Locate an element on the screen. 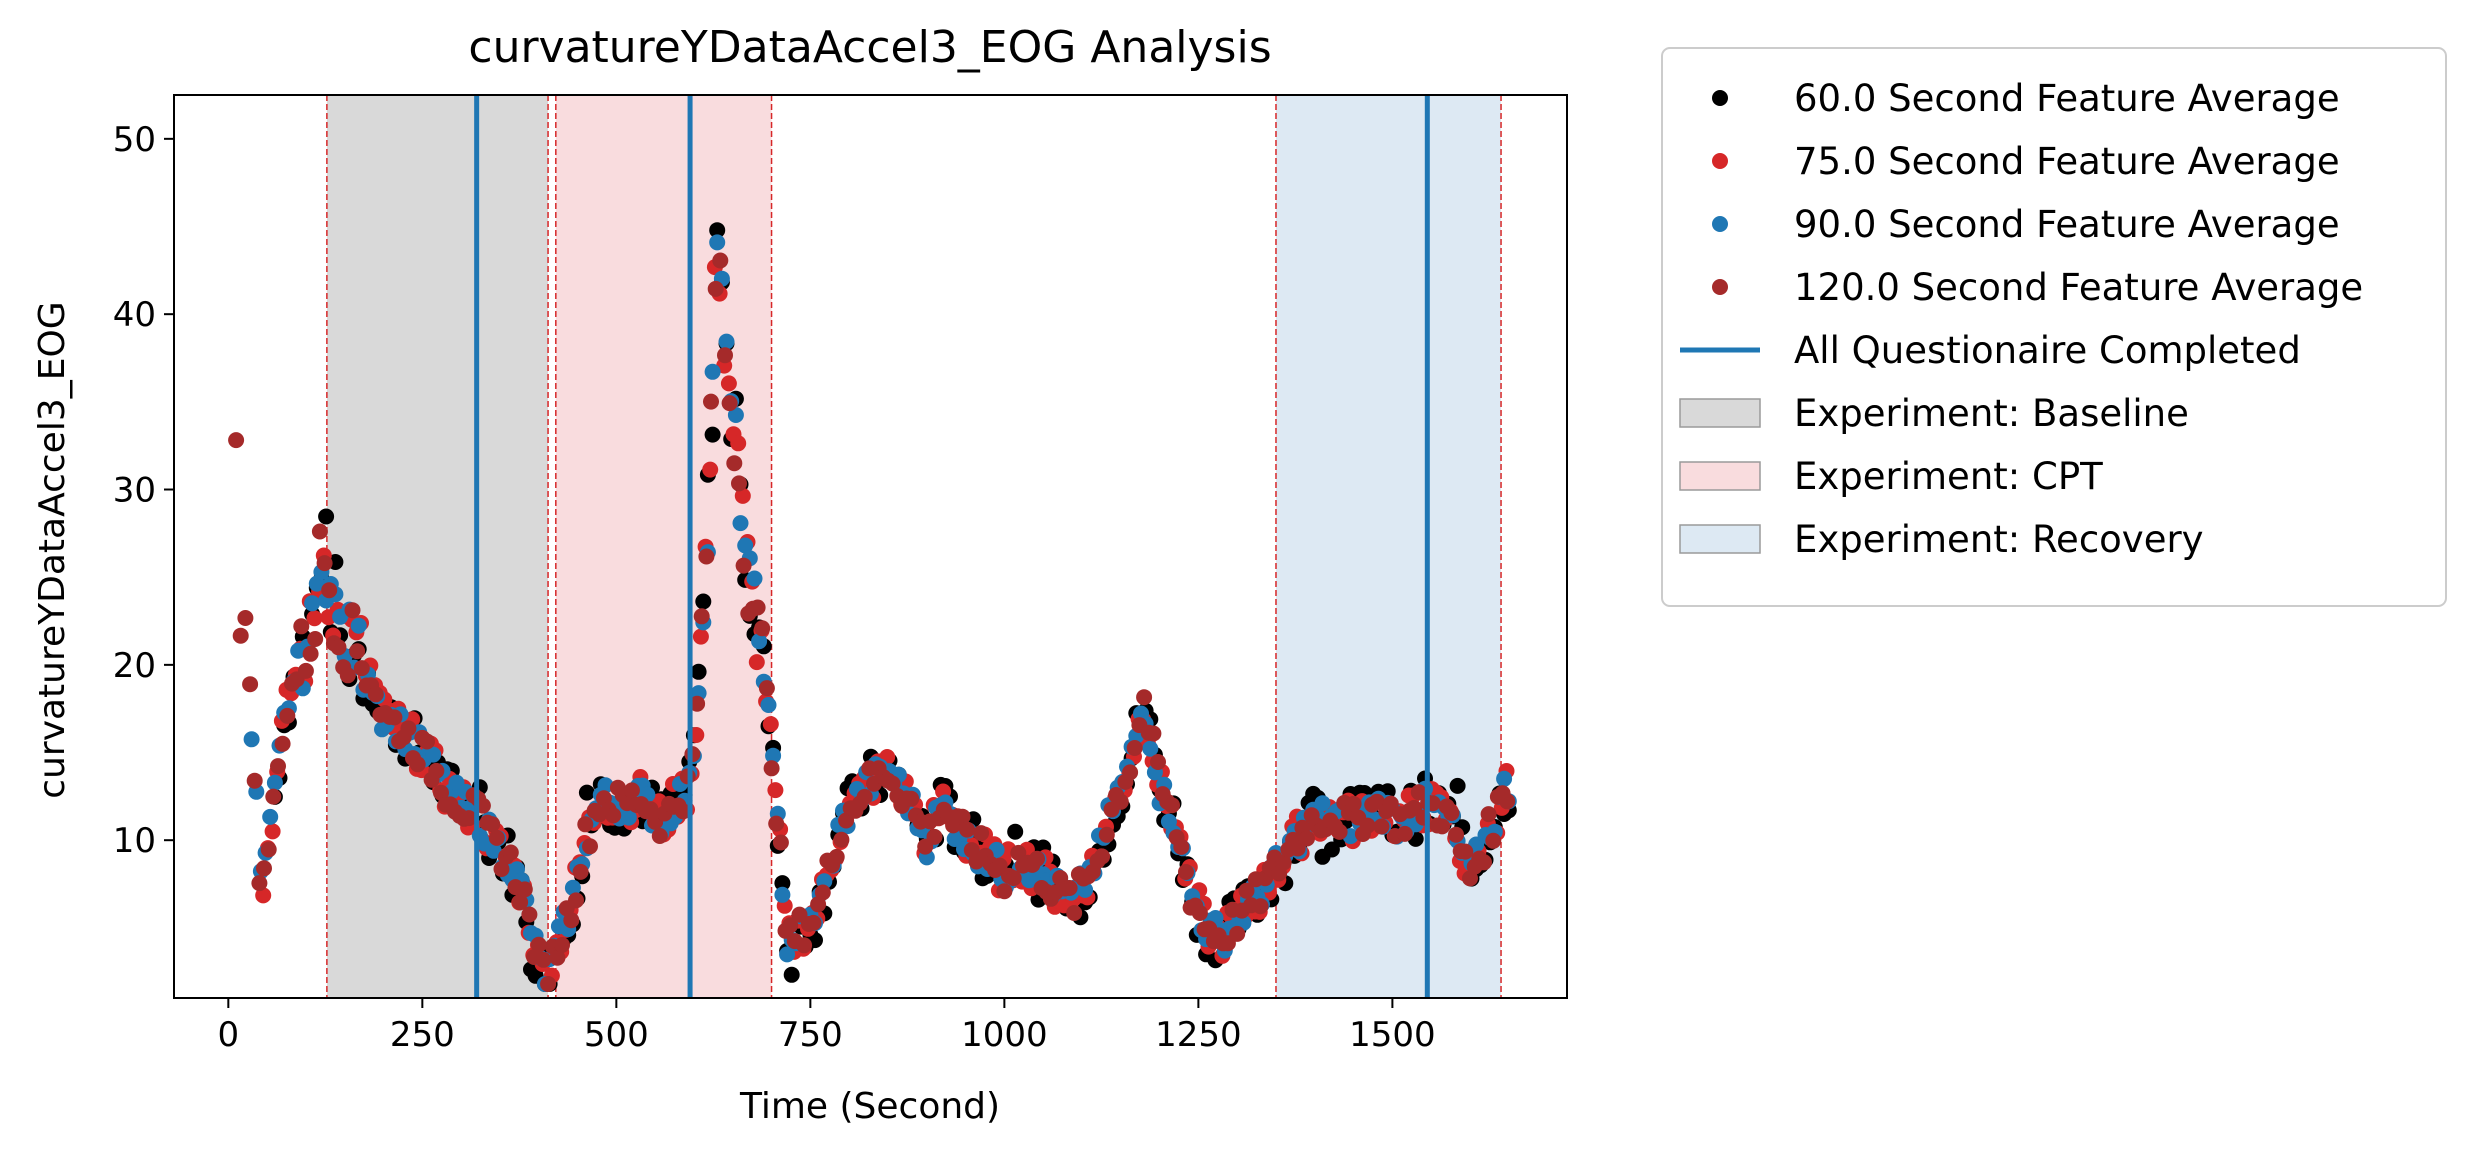 The height and width of the screenshot is (1163, 2480). legend-entry-4: All Questionaire Completed is located at coordinates (1990, 350).